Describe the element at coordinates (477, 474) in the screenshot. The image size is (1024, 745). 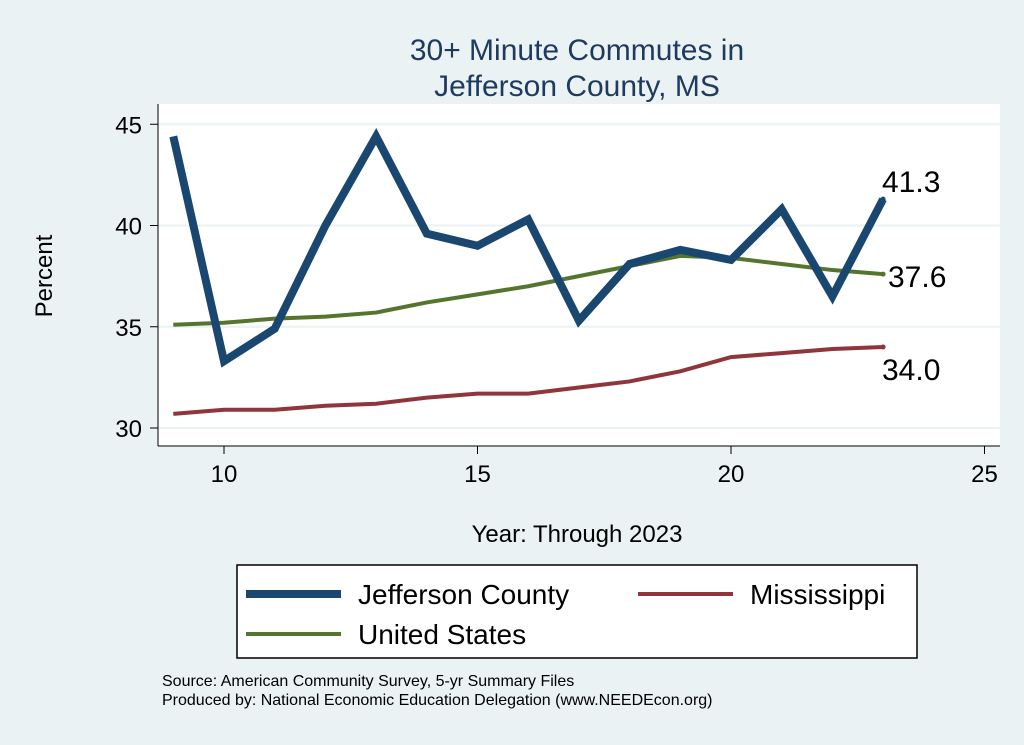
I see `x-tick-label: 15` at that location.